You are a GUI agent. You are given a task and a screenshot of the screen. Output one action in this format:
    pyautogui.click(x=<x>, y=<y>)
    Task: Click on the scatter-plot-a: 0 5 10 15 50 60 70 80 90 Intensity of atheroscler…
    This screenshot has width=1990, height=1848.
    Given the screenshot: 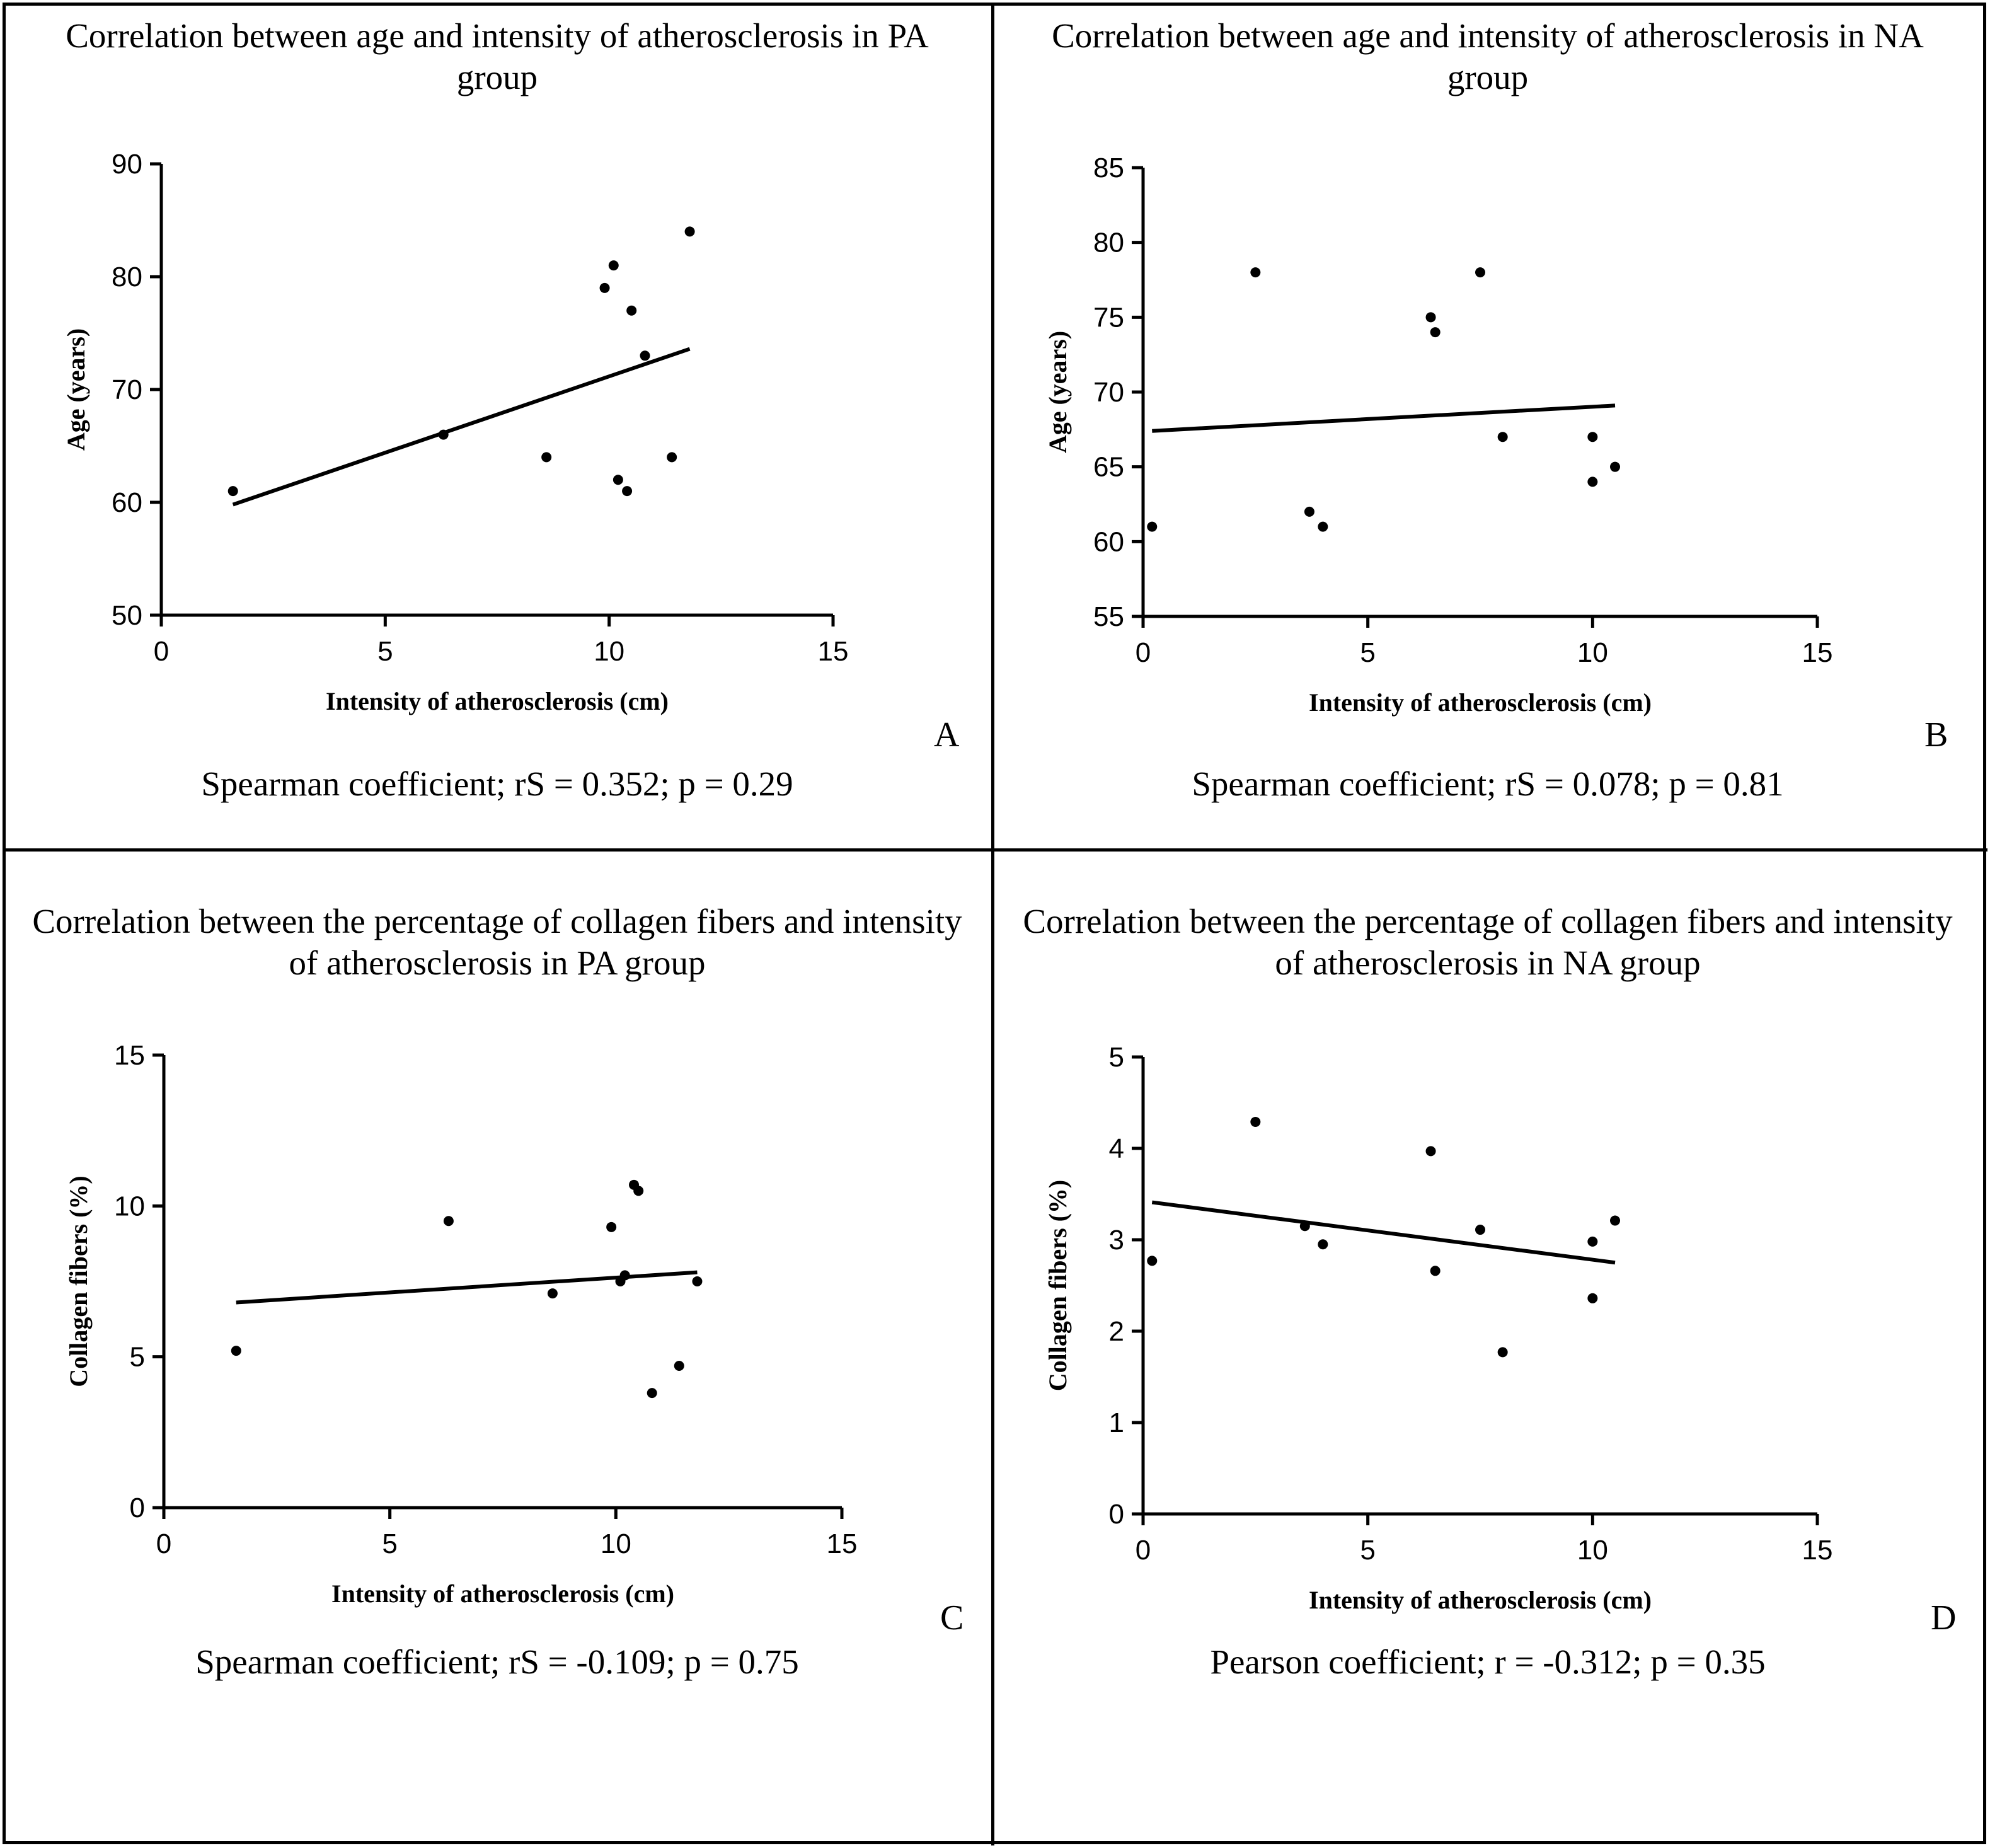 What is the action you would take?
    pyautogui.click(x=455, y=432)
    